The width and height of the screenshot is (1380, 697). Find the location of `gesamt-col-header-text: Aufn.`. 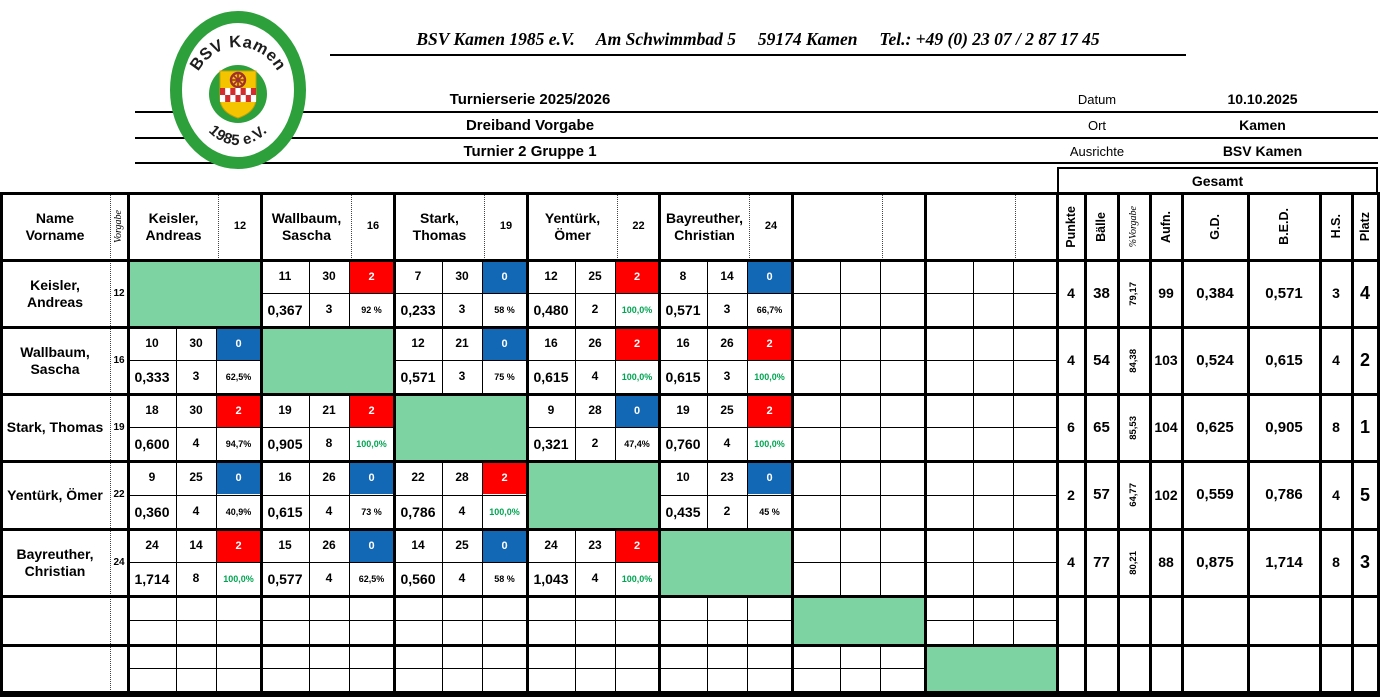

gesamt-col-header-text: Aufn. is located at coordinates (1165, 226).